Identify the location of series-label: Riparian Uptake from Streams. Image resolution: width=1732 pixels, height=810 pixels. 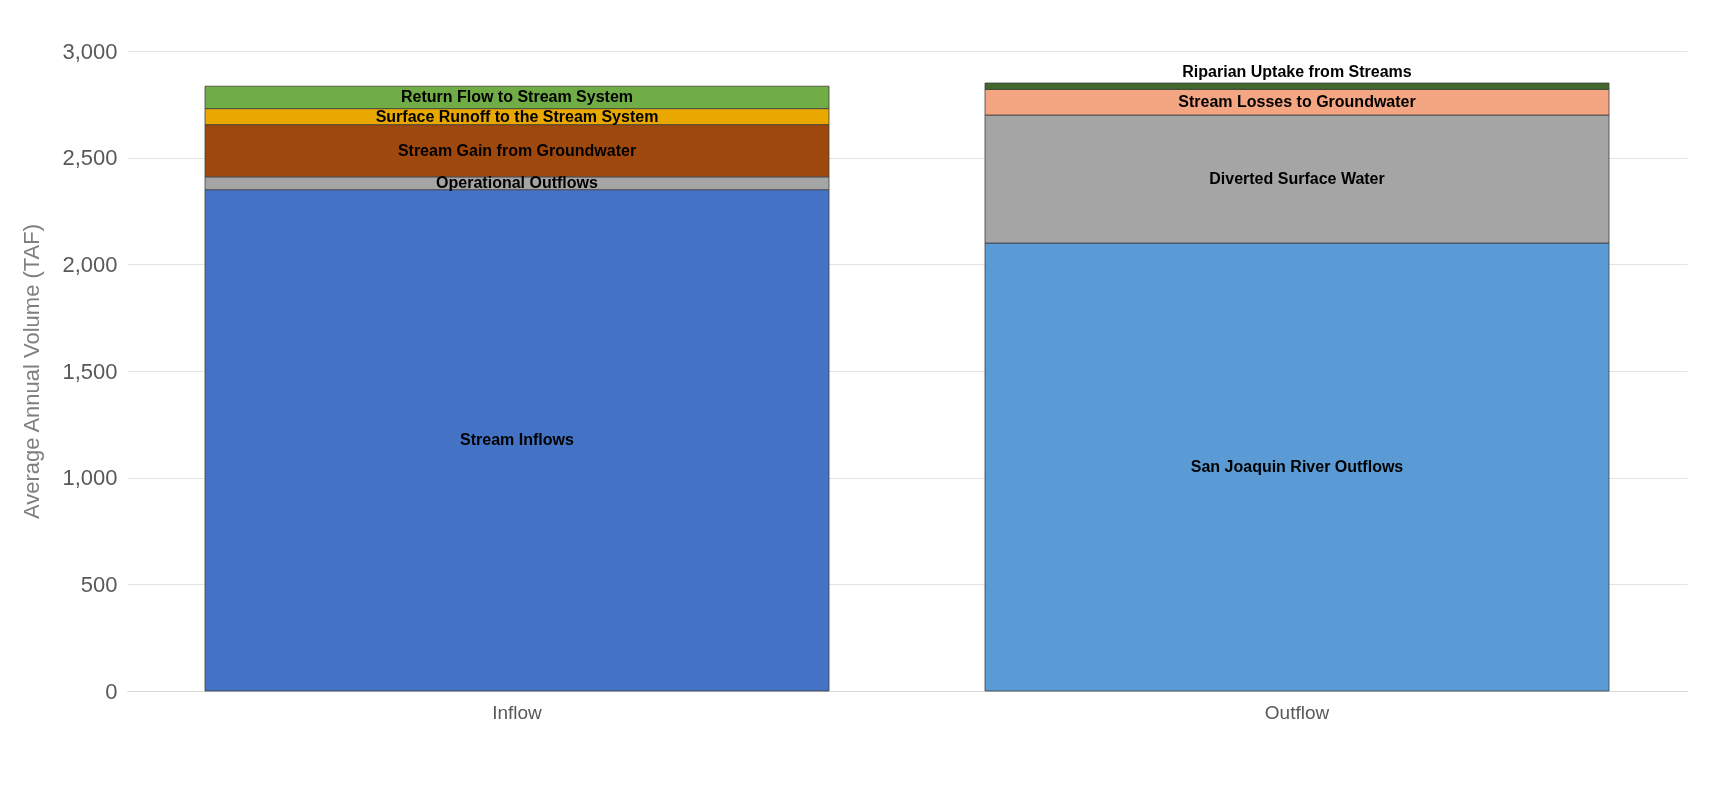
(1297, 71).